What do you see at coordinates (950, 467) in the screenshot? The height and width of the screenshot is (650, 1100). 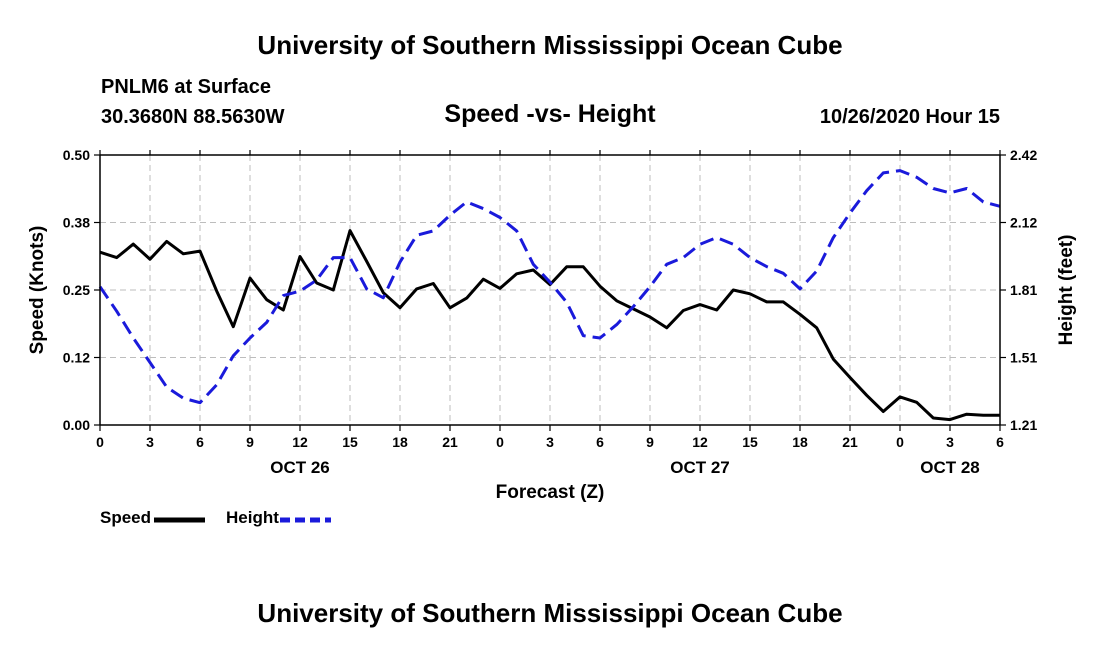 I see `date-label: OCT 28` at bounding box center [950, 467].